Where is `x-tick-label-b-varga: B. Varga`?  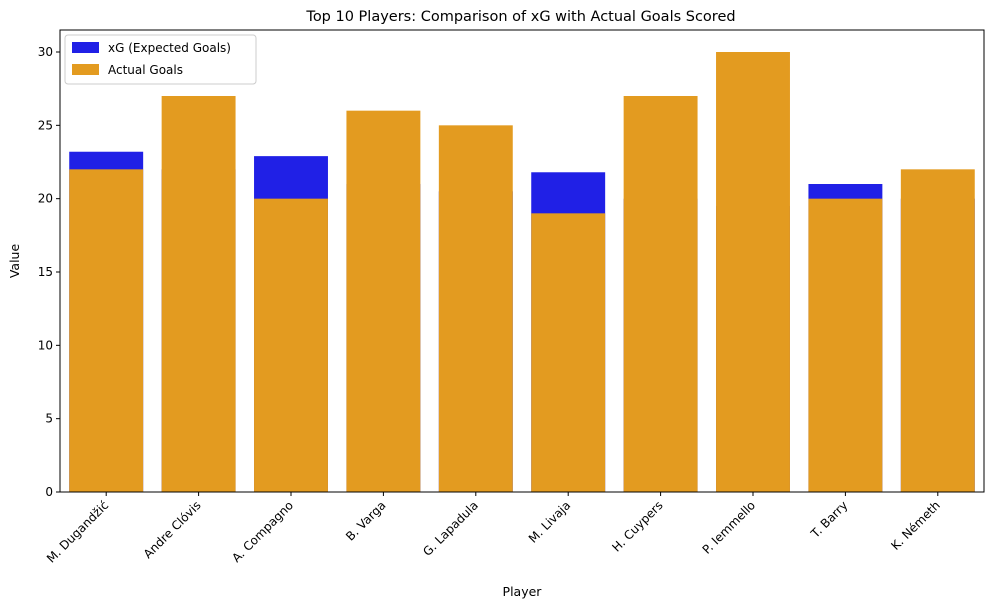
x-tick-label-b-varga: B. Varga is located at coordinates (365, 520).